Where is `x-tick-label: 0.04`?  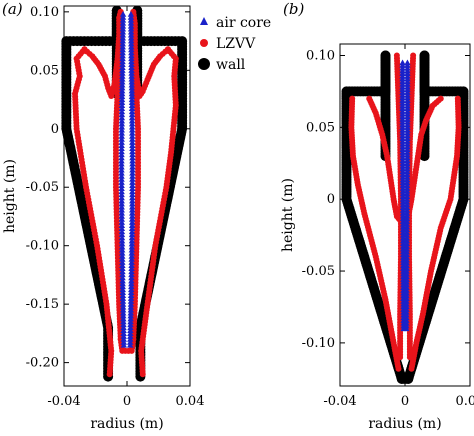
x-tick-label: 0.04 is located at coordinates (465, 401).